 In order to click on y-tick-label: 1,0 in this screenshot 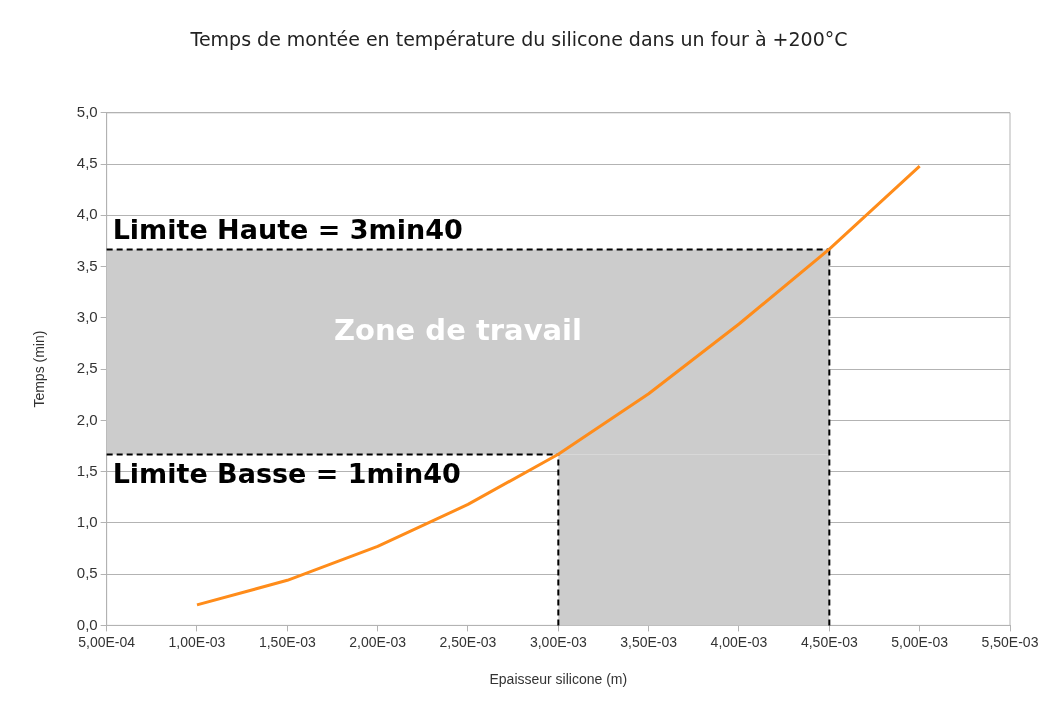, I will do `click(87, 522)`.